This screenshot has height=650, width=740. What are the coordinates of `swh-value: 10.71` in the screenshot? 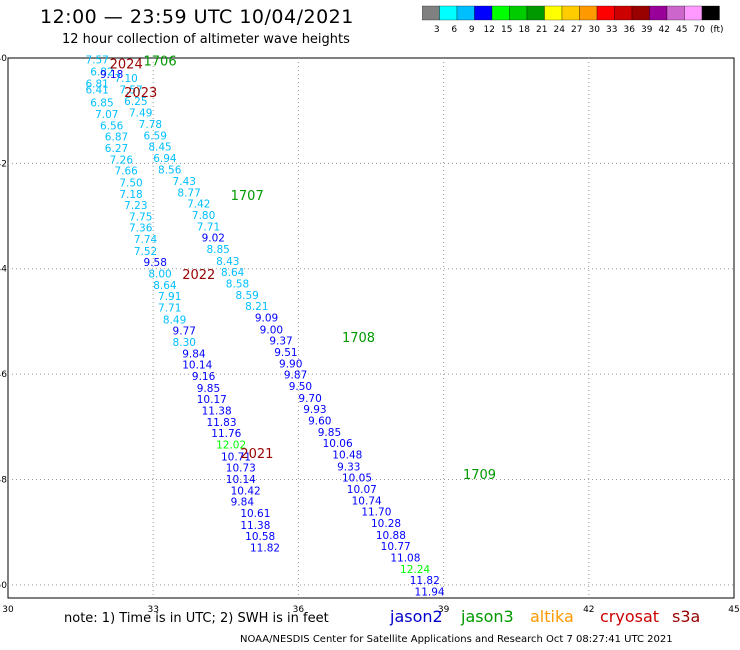 It's located at (236, 457).